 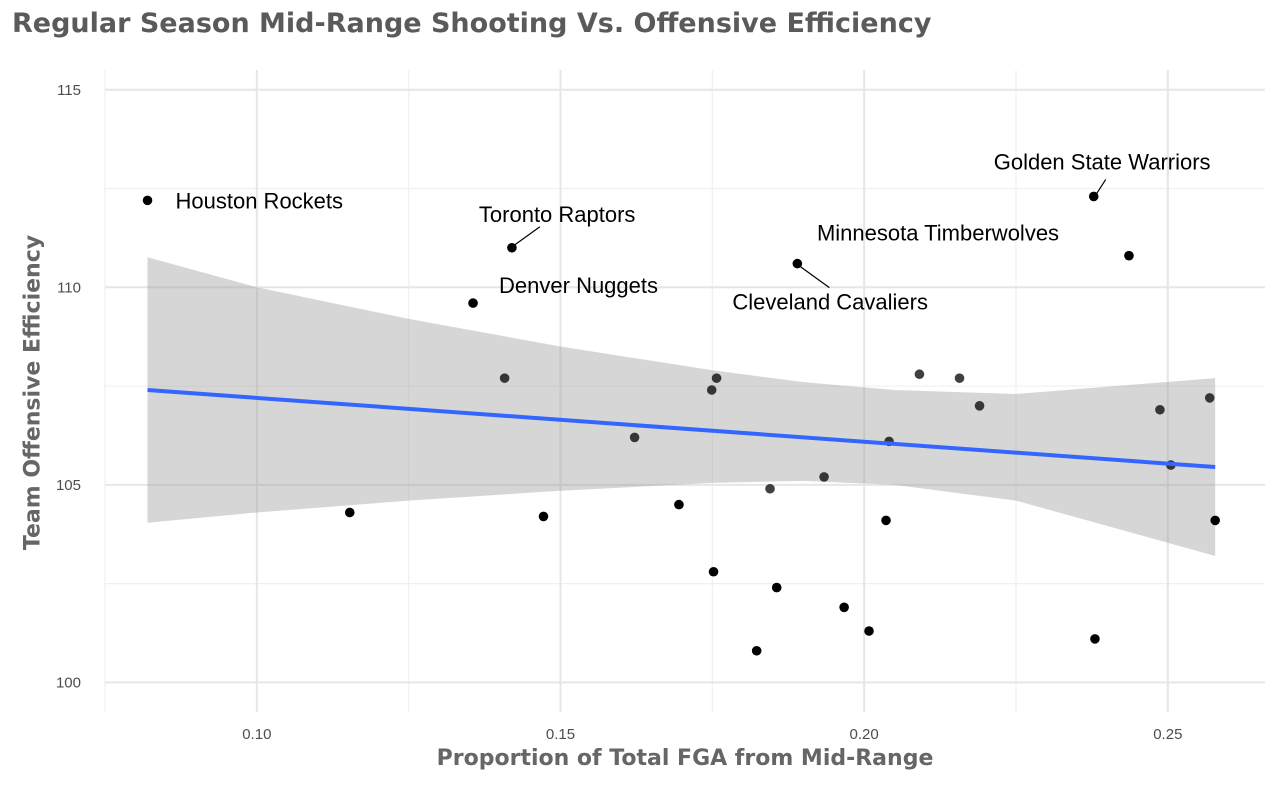 I want to click on x-axis-label: Proportion of Total FGA from Mid-Range, so click(x=685, y=758).